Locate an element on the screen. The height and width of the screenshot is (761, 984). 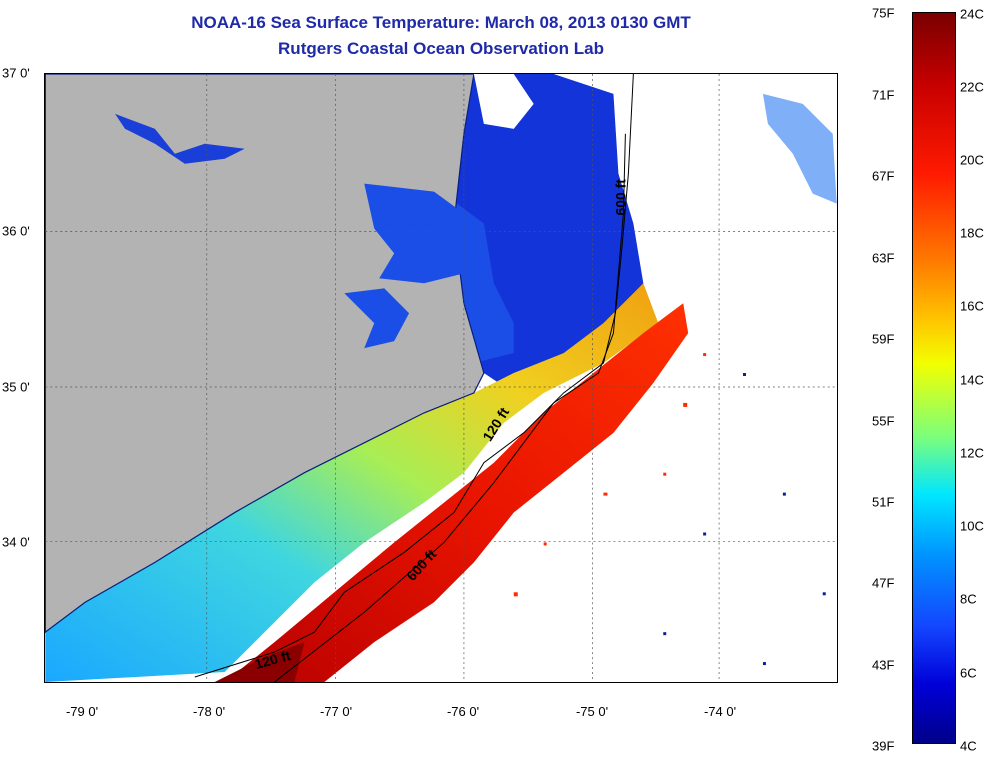
contour-label-600ft-north: 600 ft is located at coordinates (620, 197).